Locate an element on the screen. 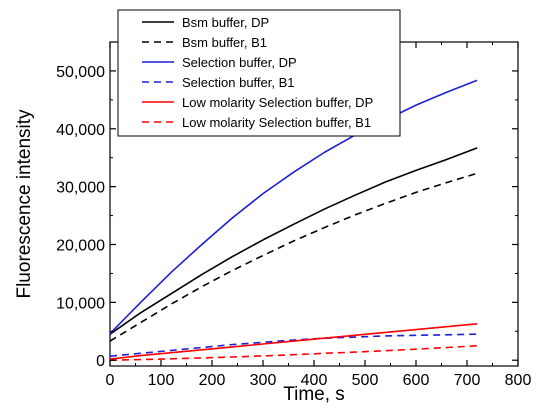 The image size is (550, 412). x-tick-label: 800 is located at coordinates (518, 380).